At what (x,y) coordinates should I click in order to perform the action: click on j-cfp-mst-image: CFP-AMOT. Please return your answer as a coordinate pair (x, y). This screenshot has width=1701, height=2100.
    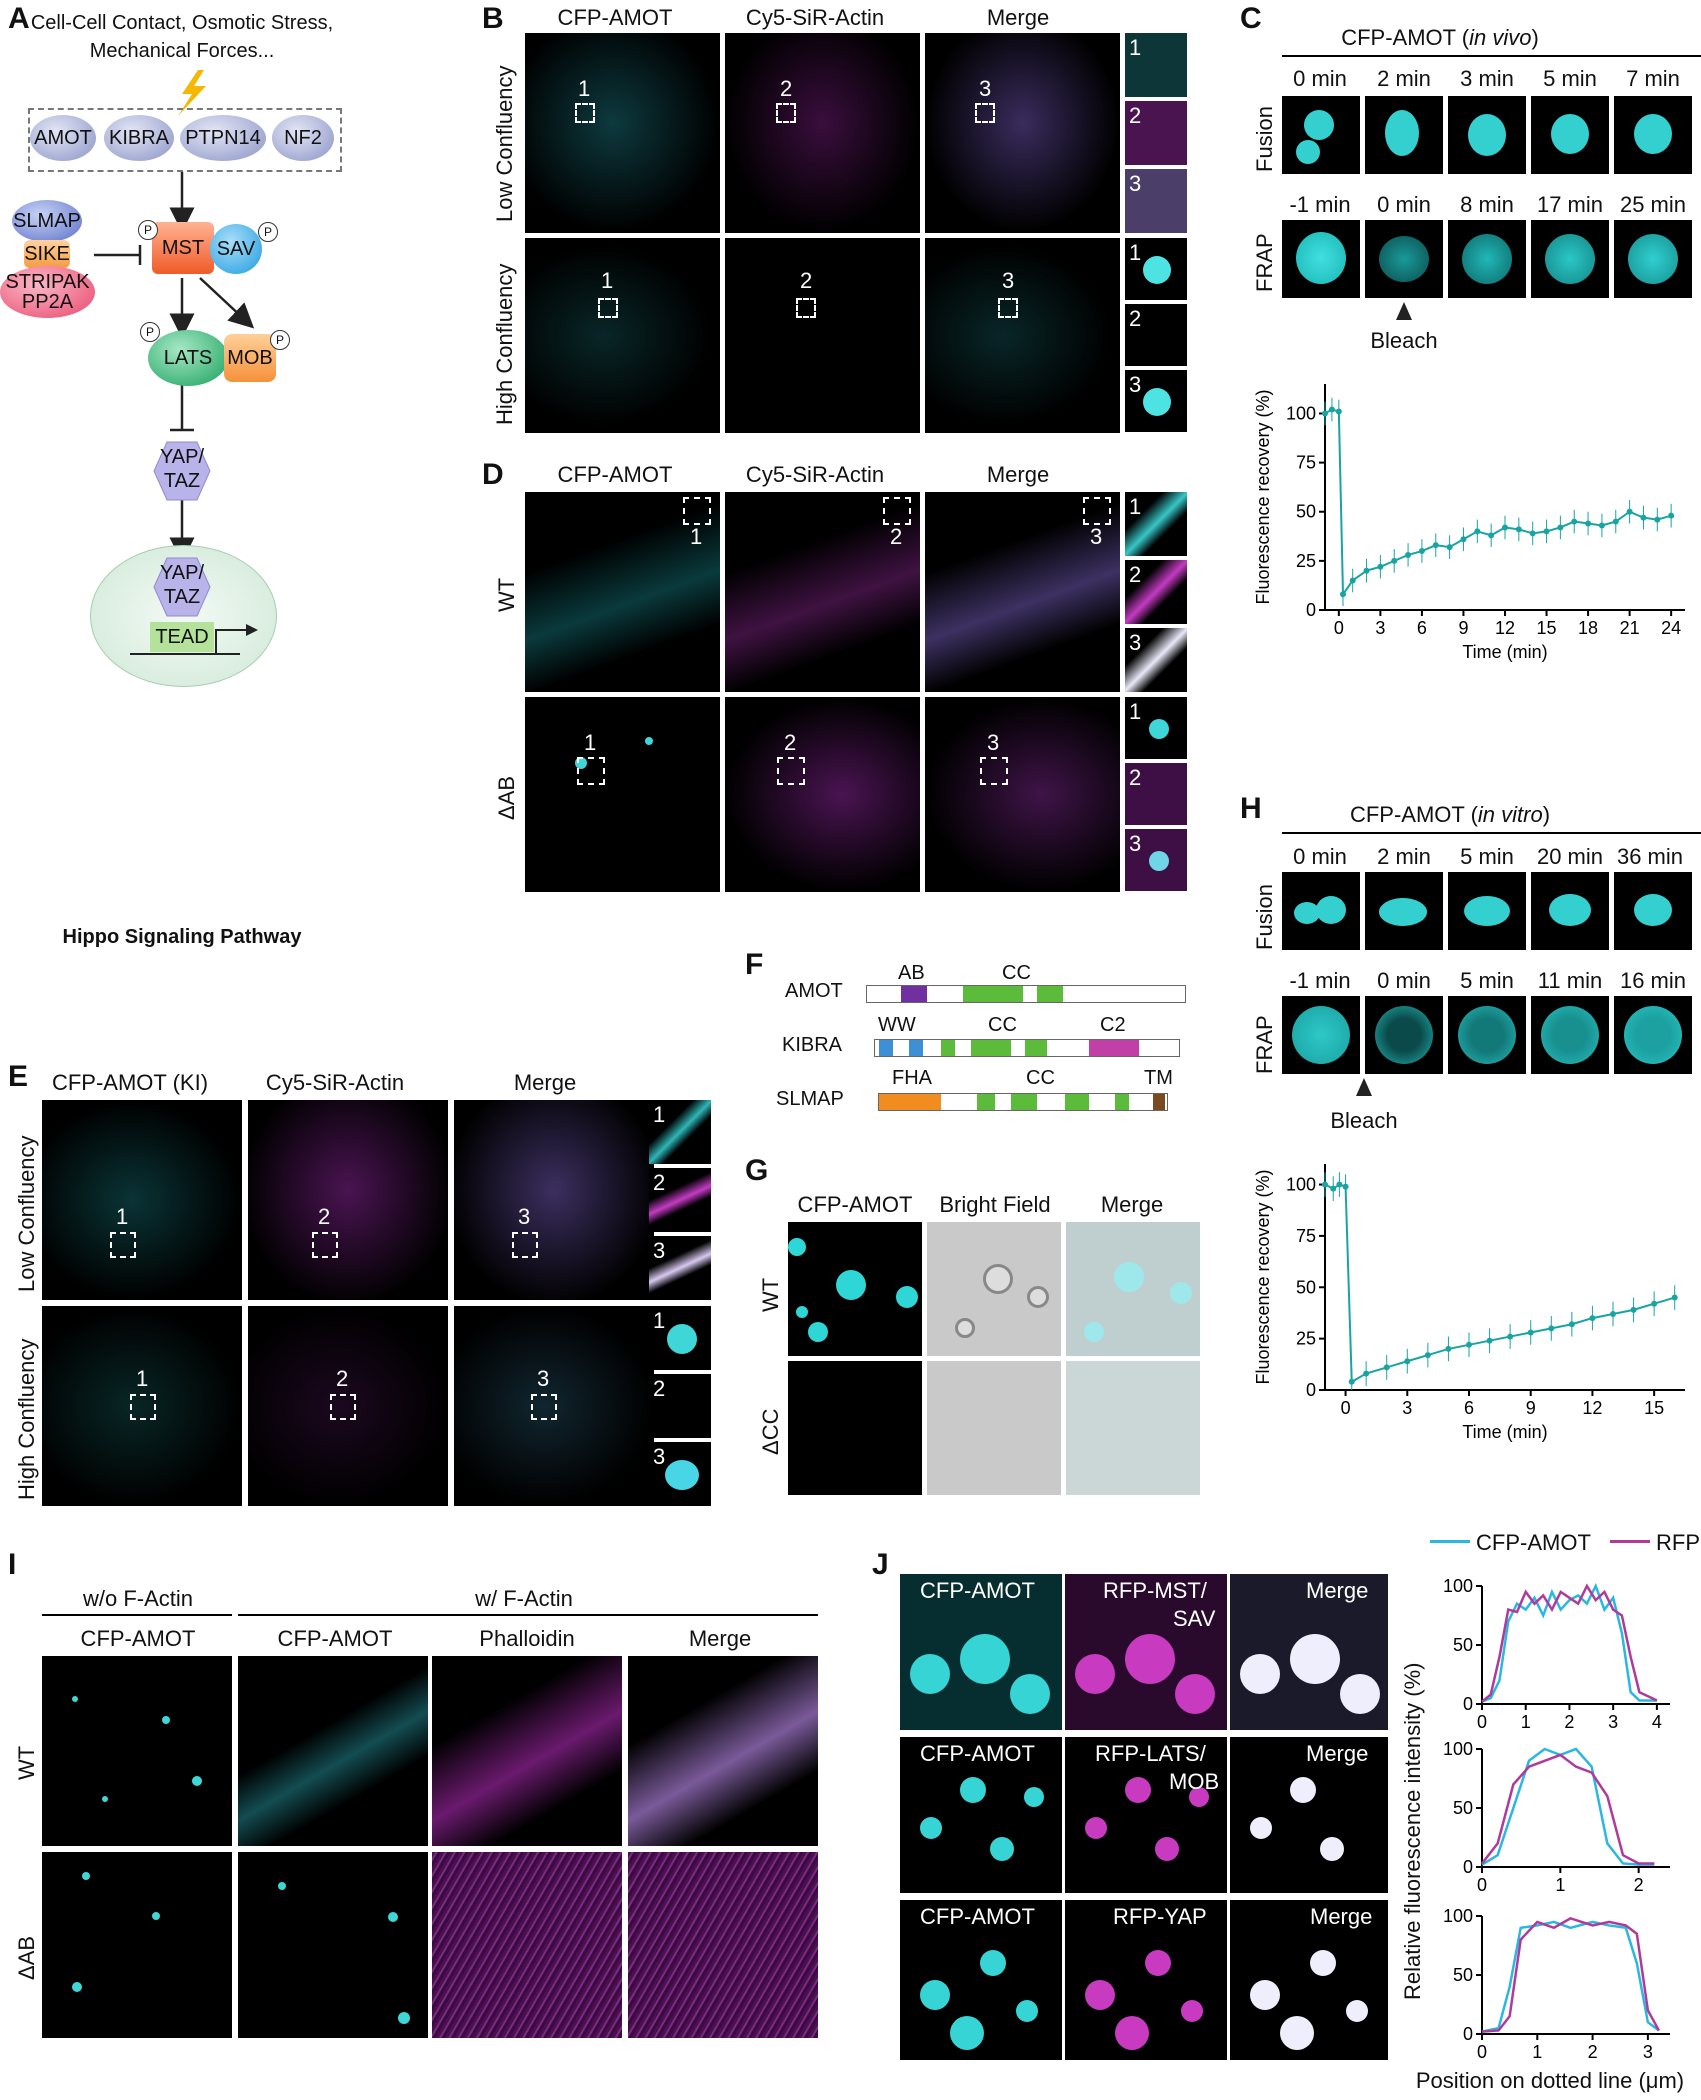
    Looking at the image, I should click on (981, 1652).